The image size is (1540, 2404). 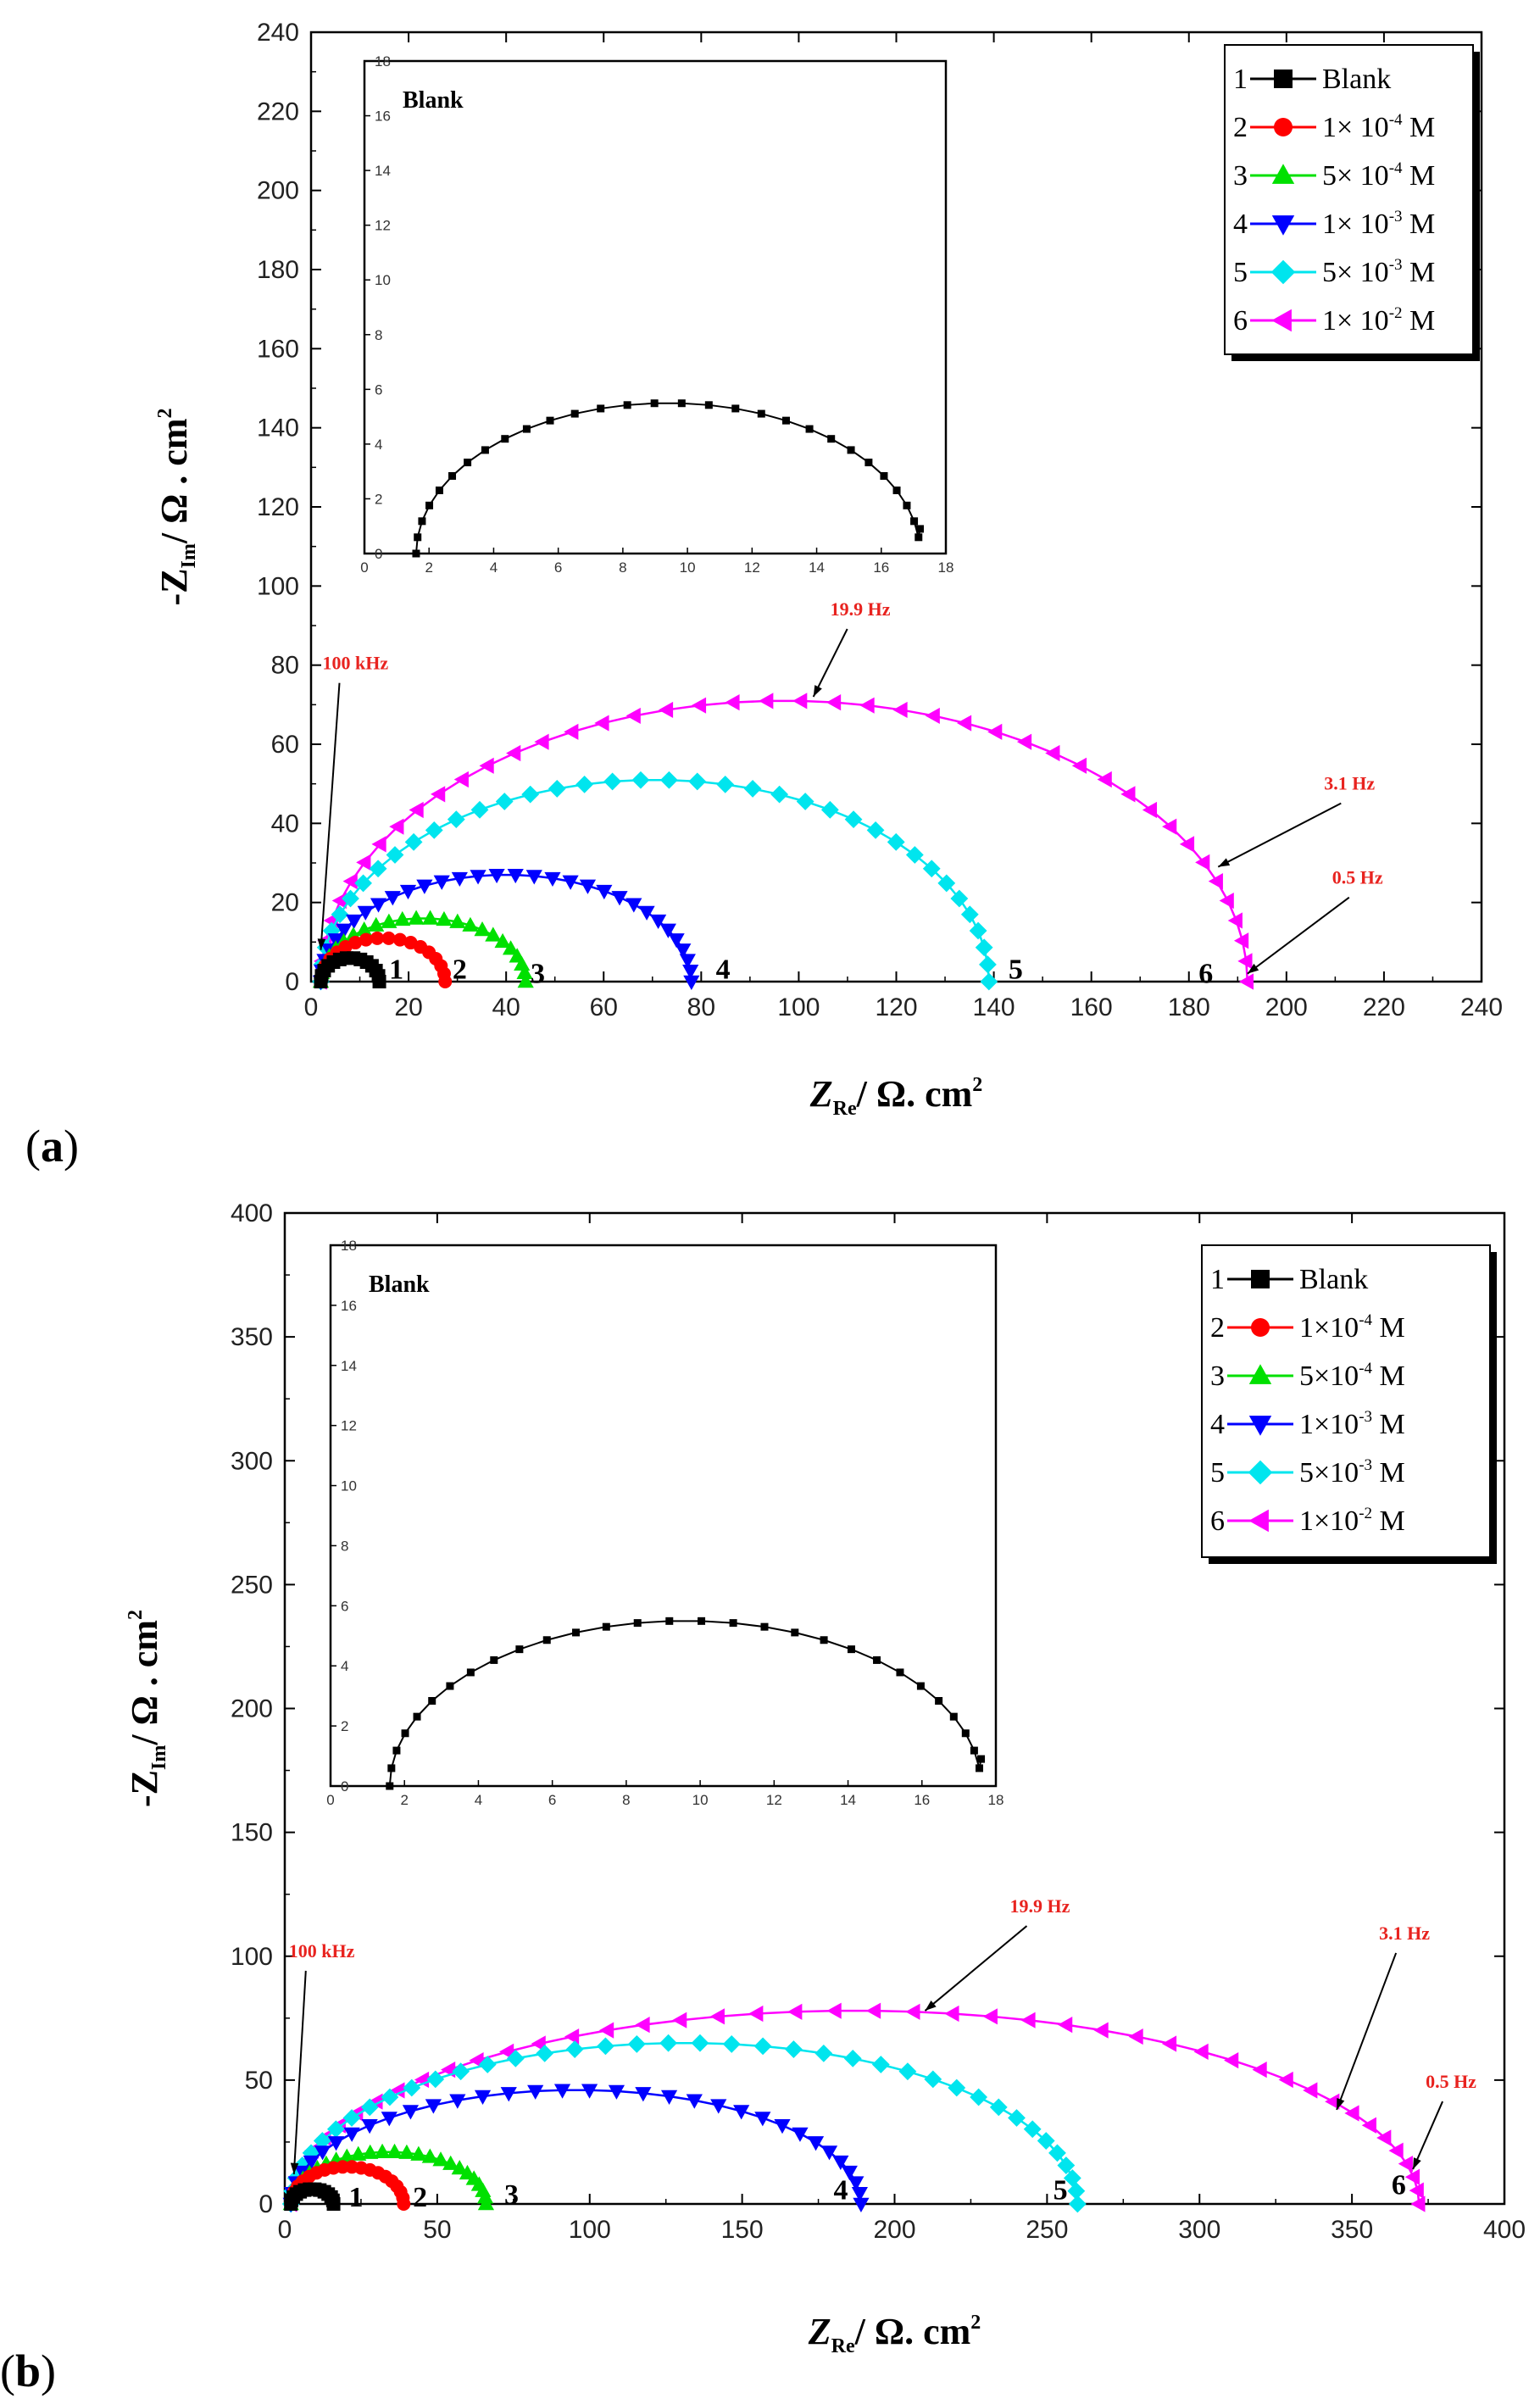 What do you see at coordinates (558, 567) in the screenshot?
I see `inset-x-tick-label: 6` at bounding box center [558, 567].